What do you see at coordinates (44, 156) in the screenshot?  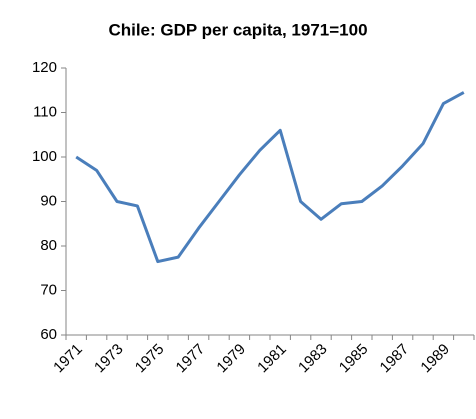 I see `y-tick-label: 100` at bounding box center [44, 156].